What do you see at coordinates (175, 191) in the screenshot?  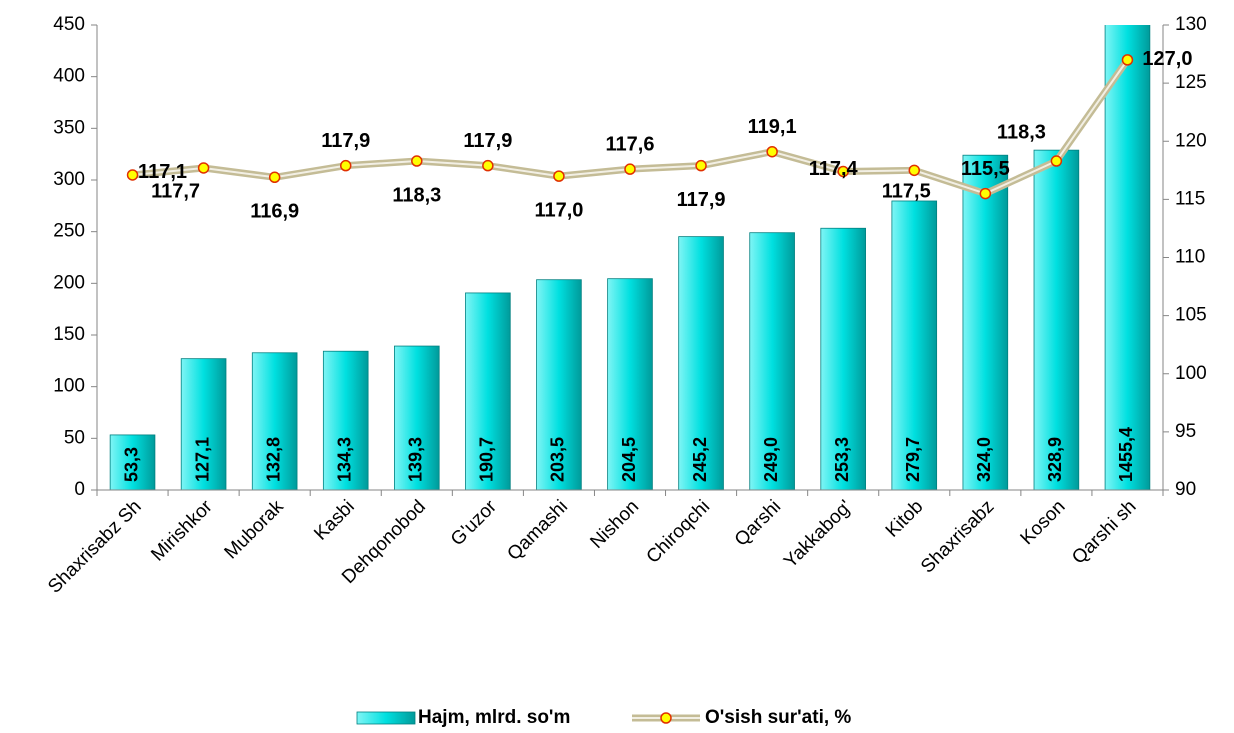 I see `line-value-label: 117,7` at bounding box center [175, 191].